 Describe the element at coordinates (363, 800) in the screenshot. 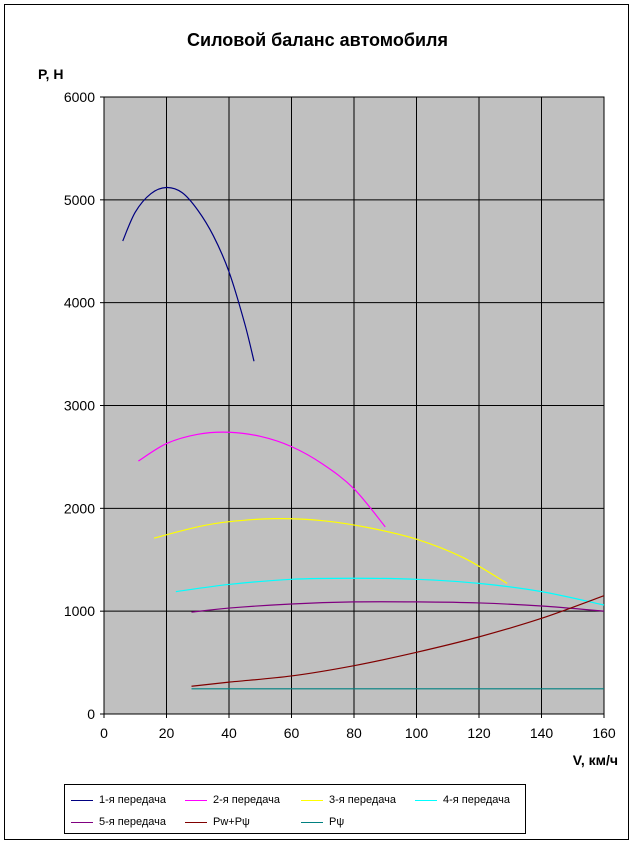

I see `legend-label: 3-я передача` at that location.